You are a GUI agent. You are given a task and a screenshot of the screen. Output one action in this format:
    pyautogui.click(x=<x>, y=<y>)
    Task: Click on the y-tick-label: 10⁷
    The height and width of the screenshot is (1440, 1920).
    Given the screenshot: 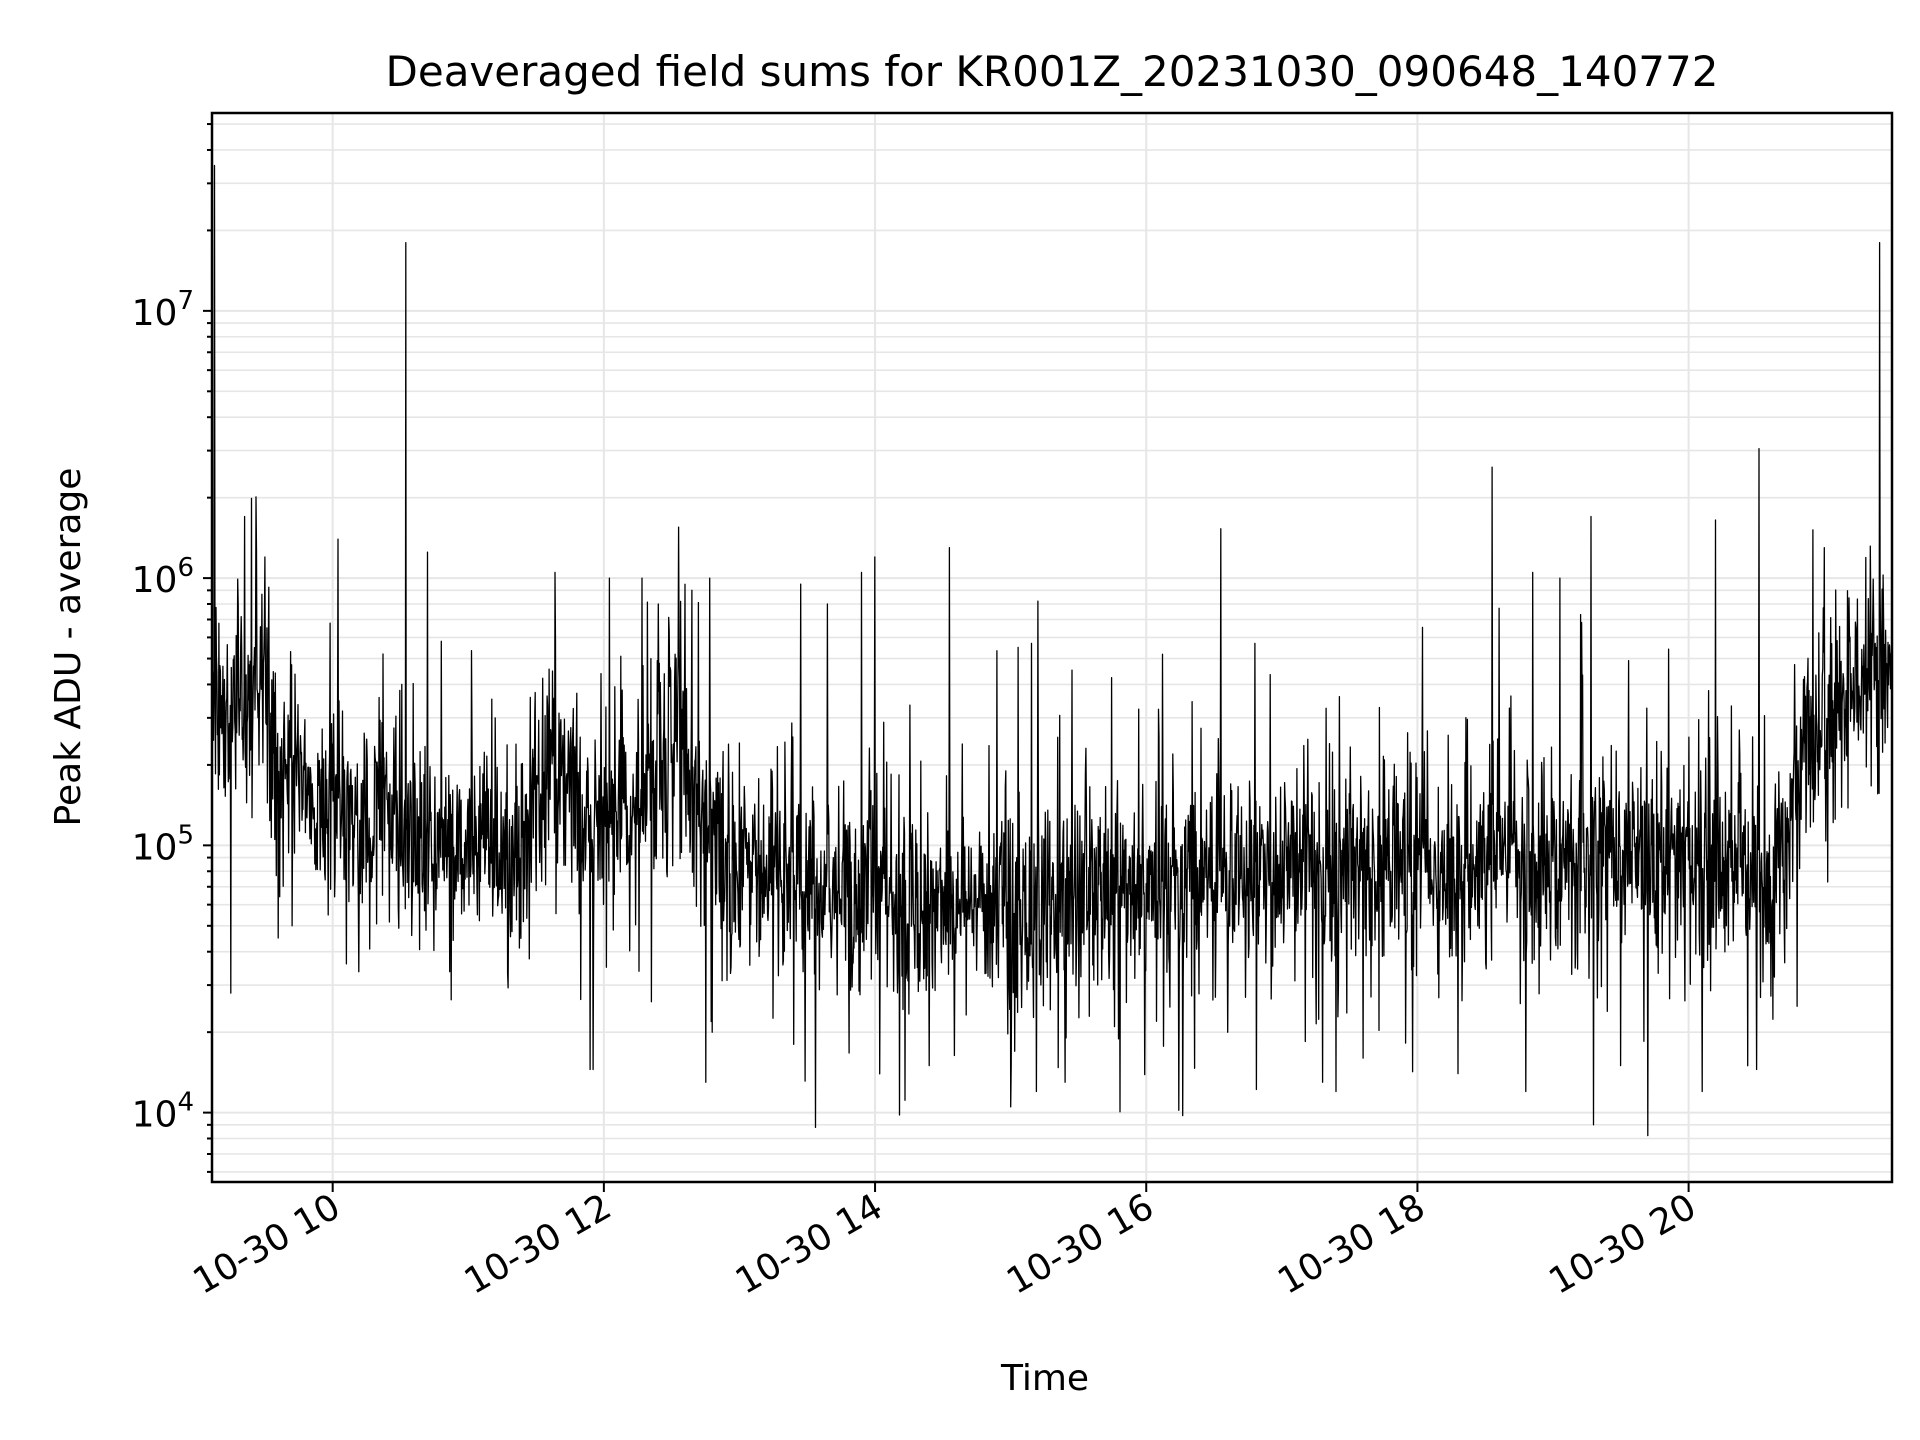 What is the action you would take?
    pyautogui.click(x=163, y=310)
    